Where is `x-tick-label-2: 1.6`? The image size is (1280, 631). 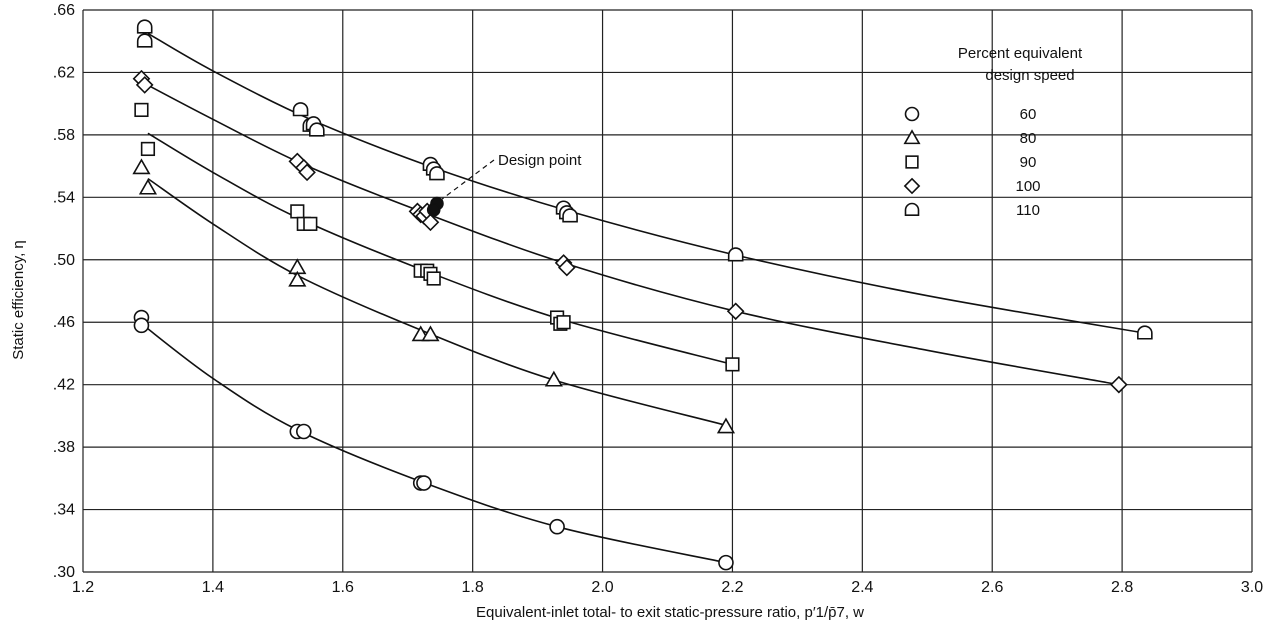
x-tick-label-2: 1.6 is located at coordinates (343, 587).